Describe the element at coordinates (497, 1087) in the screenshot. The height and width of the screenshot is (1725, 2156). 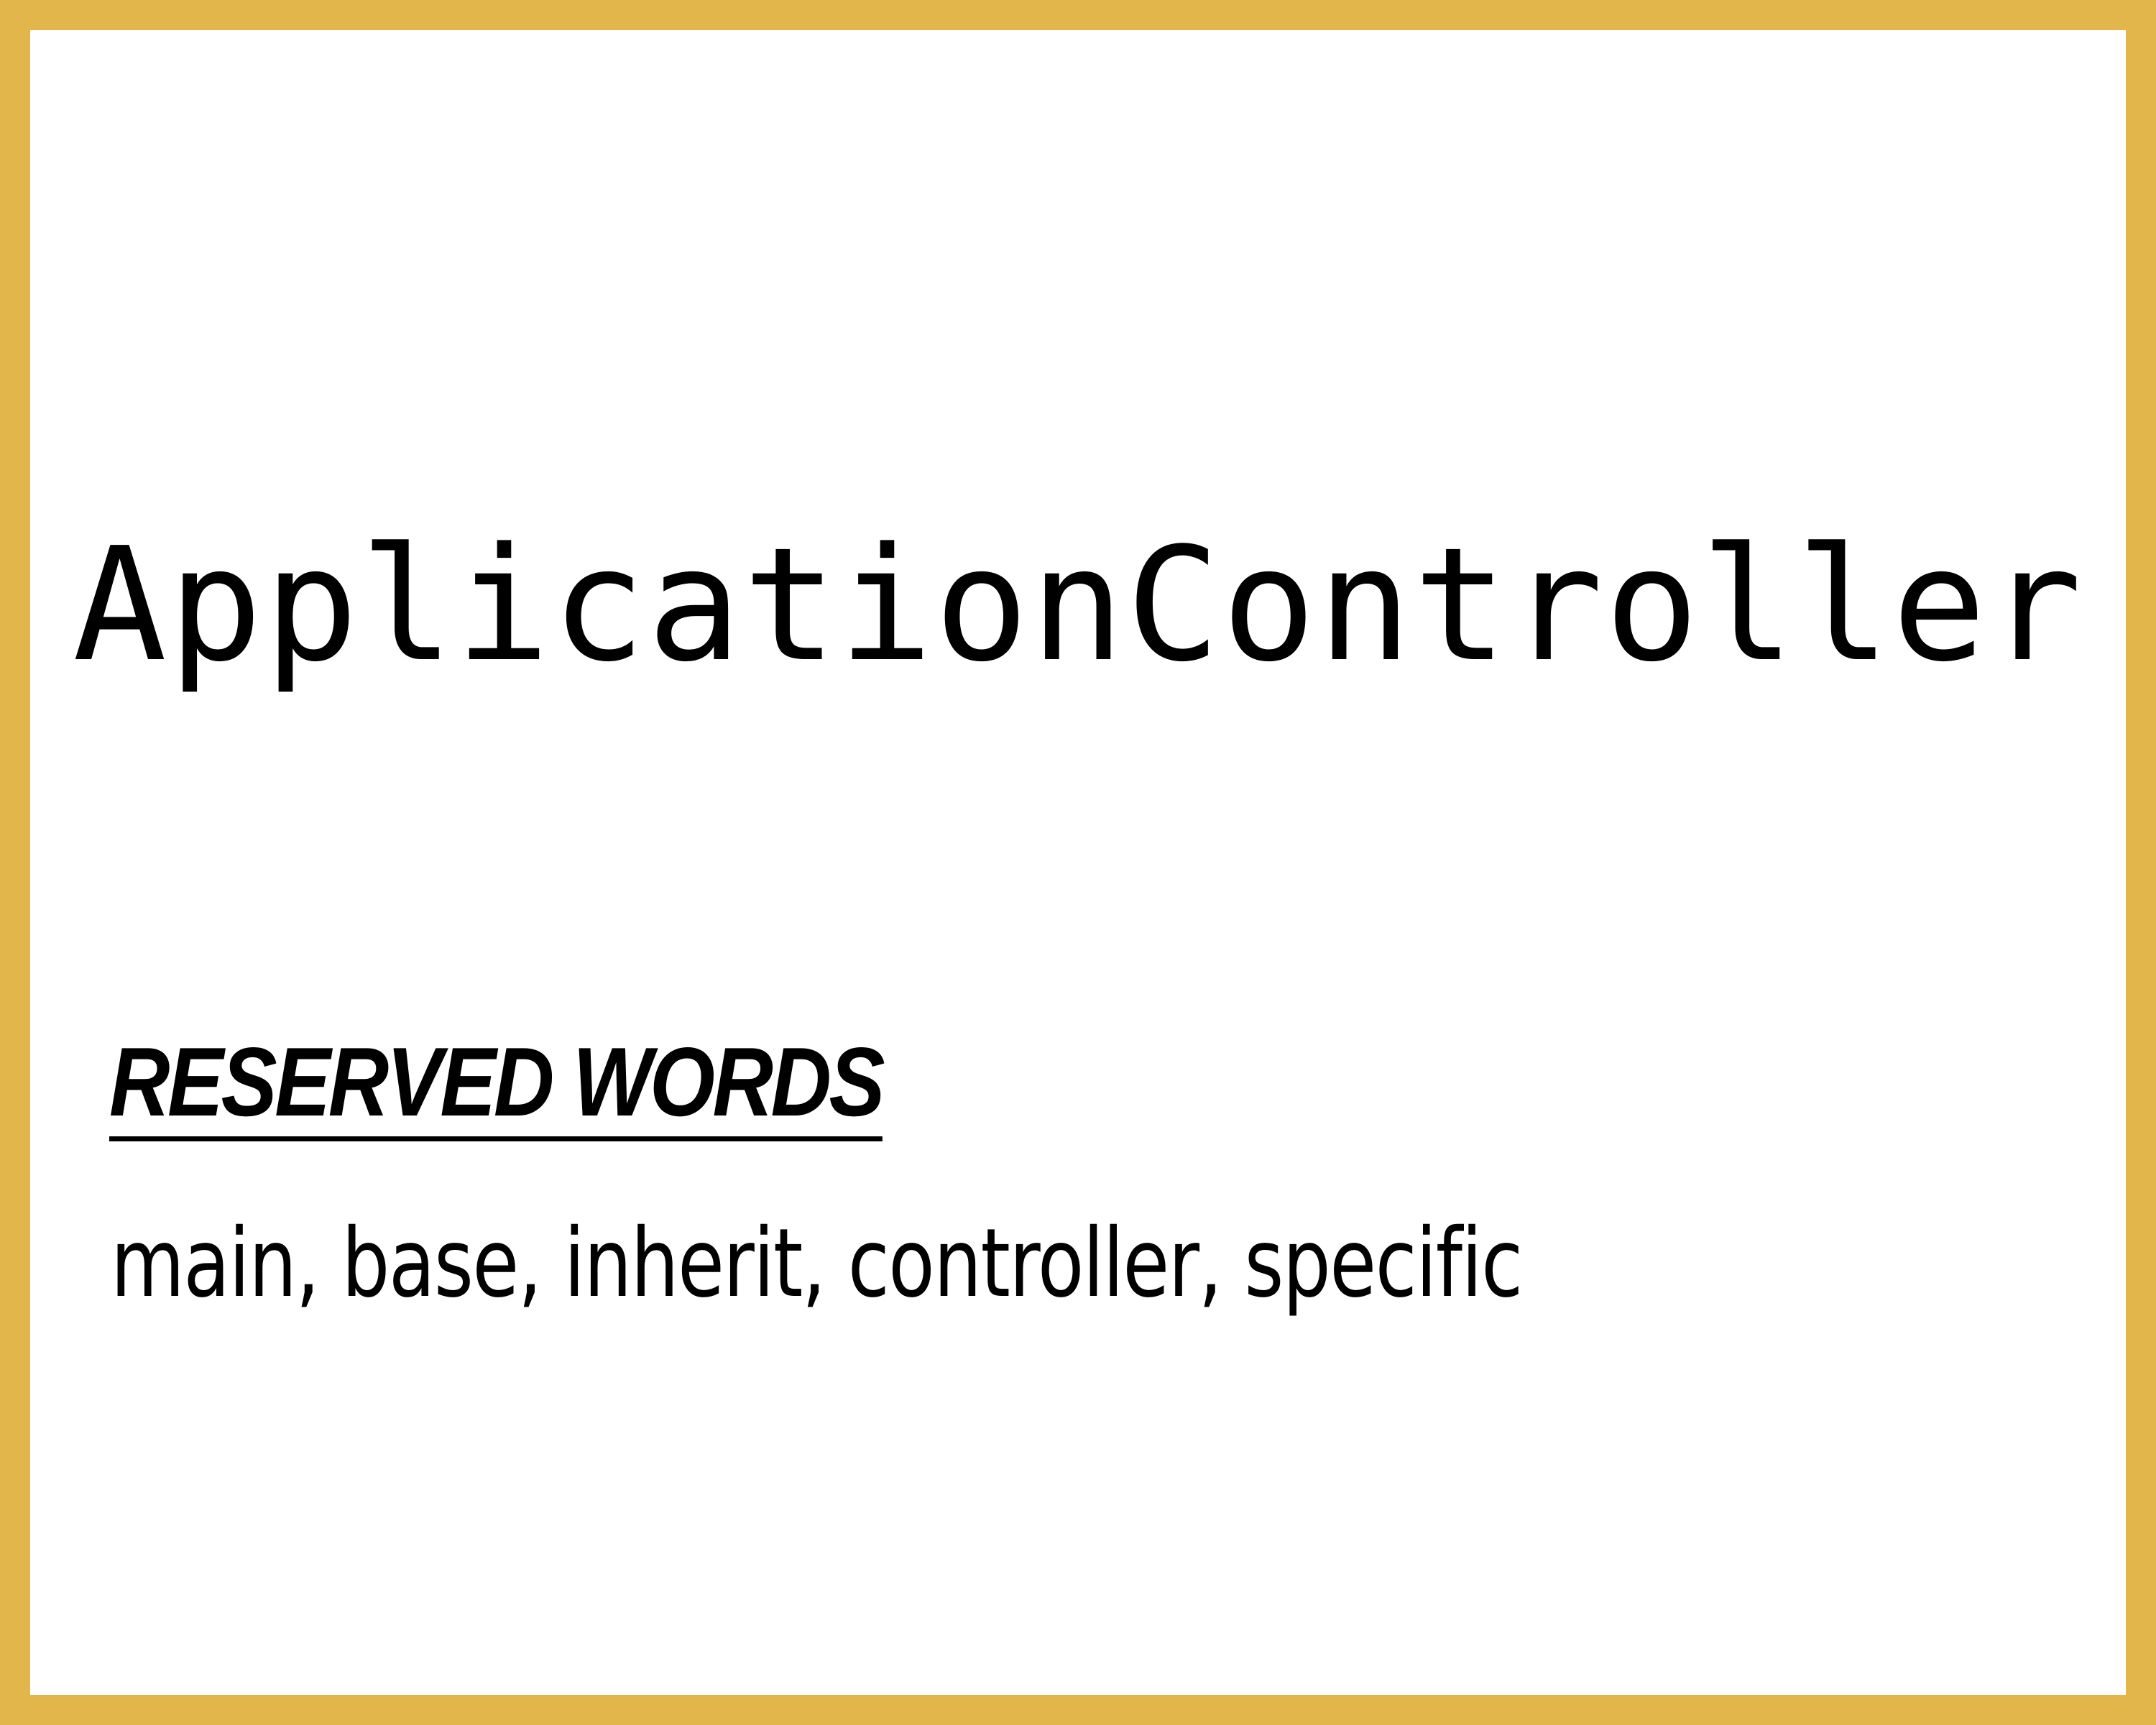
I see `reserved-words-heading: RESERVED WORDS` at that location.